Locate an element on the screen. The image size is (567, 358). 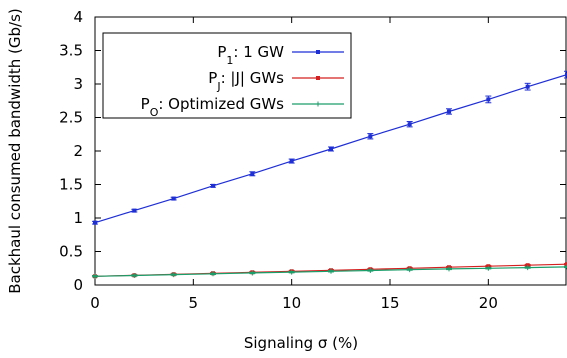
x-tick-label: 20 is located at coordinates (488, 303).